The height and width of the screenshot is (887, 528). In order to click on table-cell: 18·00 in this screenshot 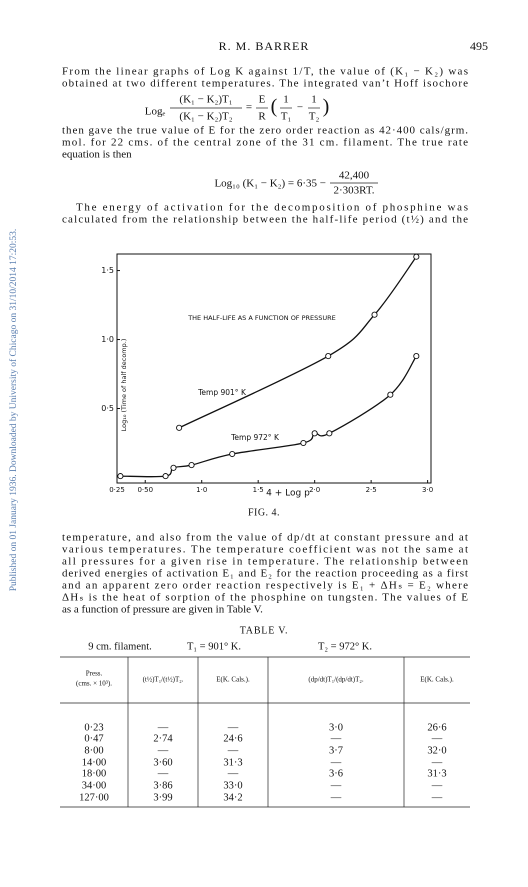, I will do `click(94, 773)`.